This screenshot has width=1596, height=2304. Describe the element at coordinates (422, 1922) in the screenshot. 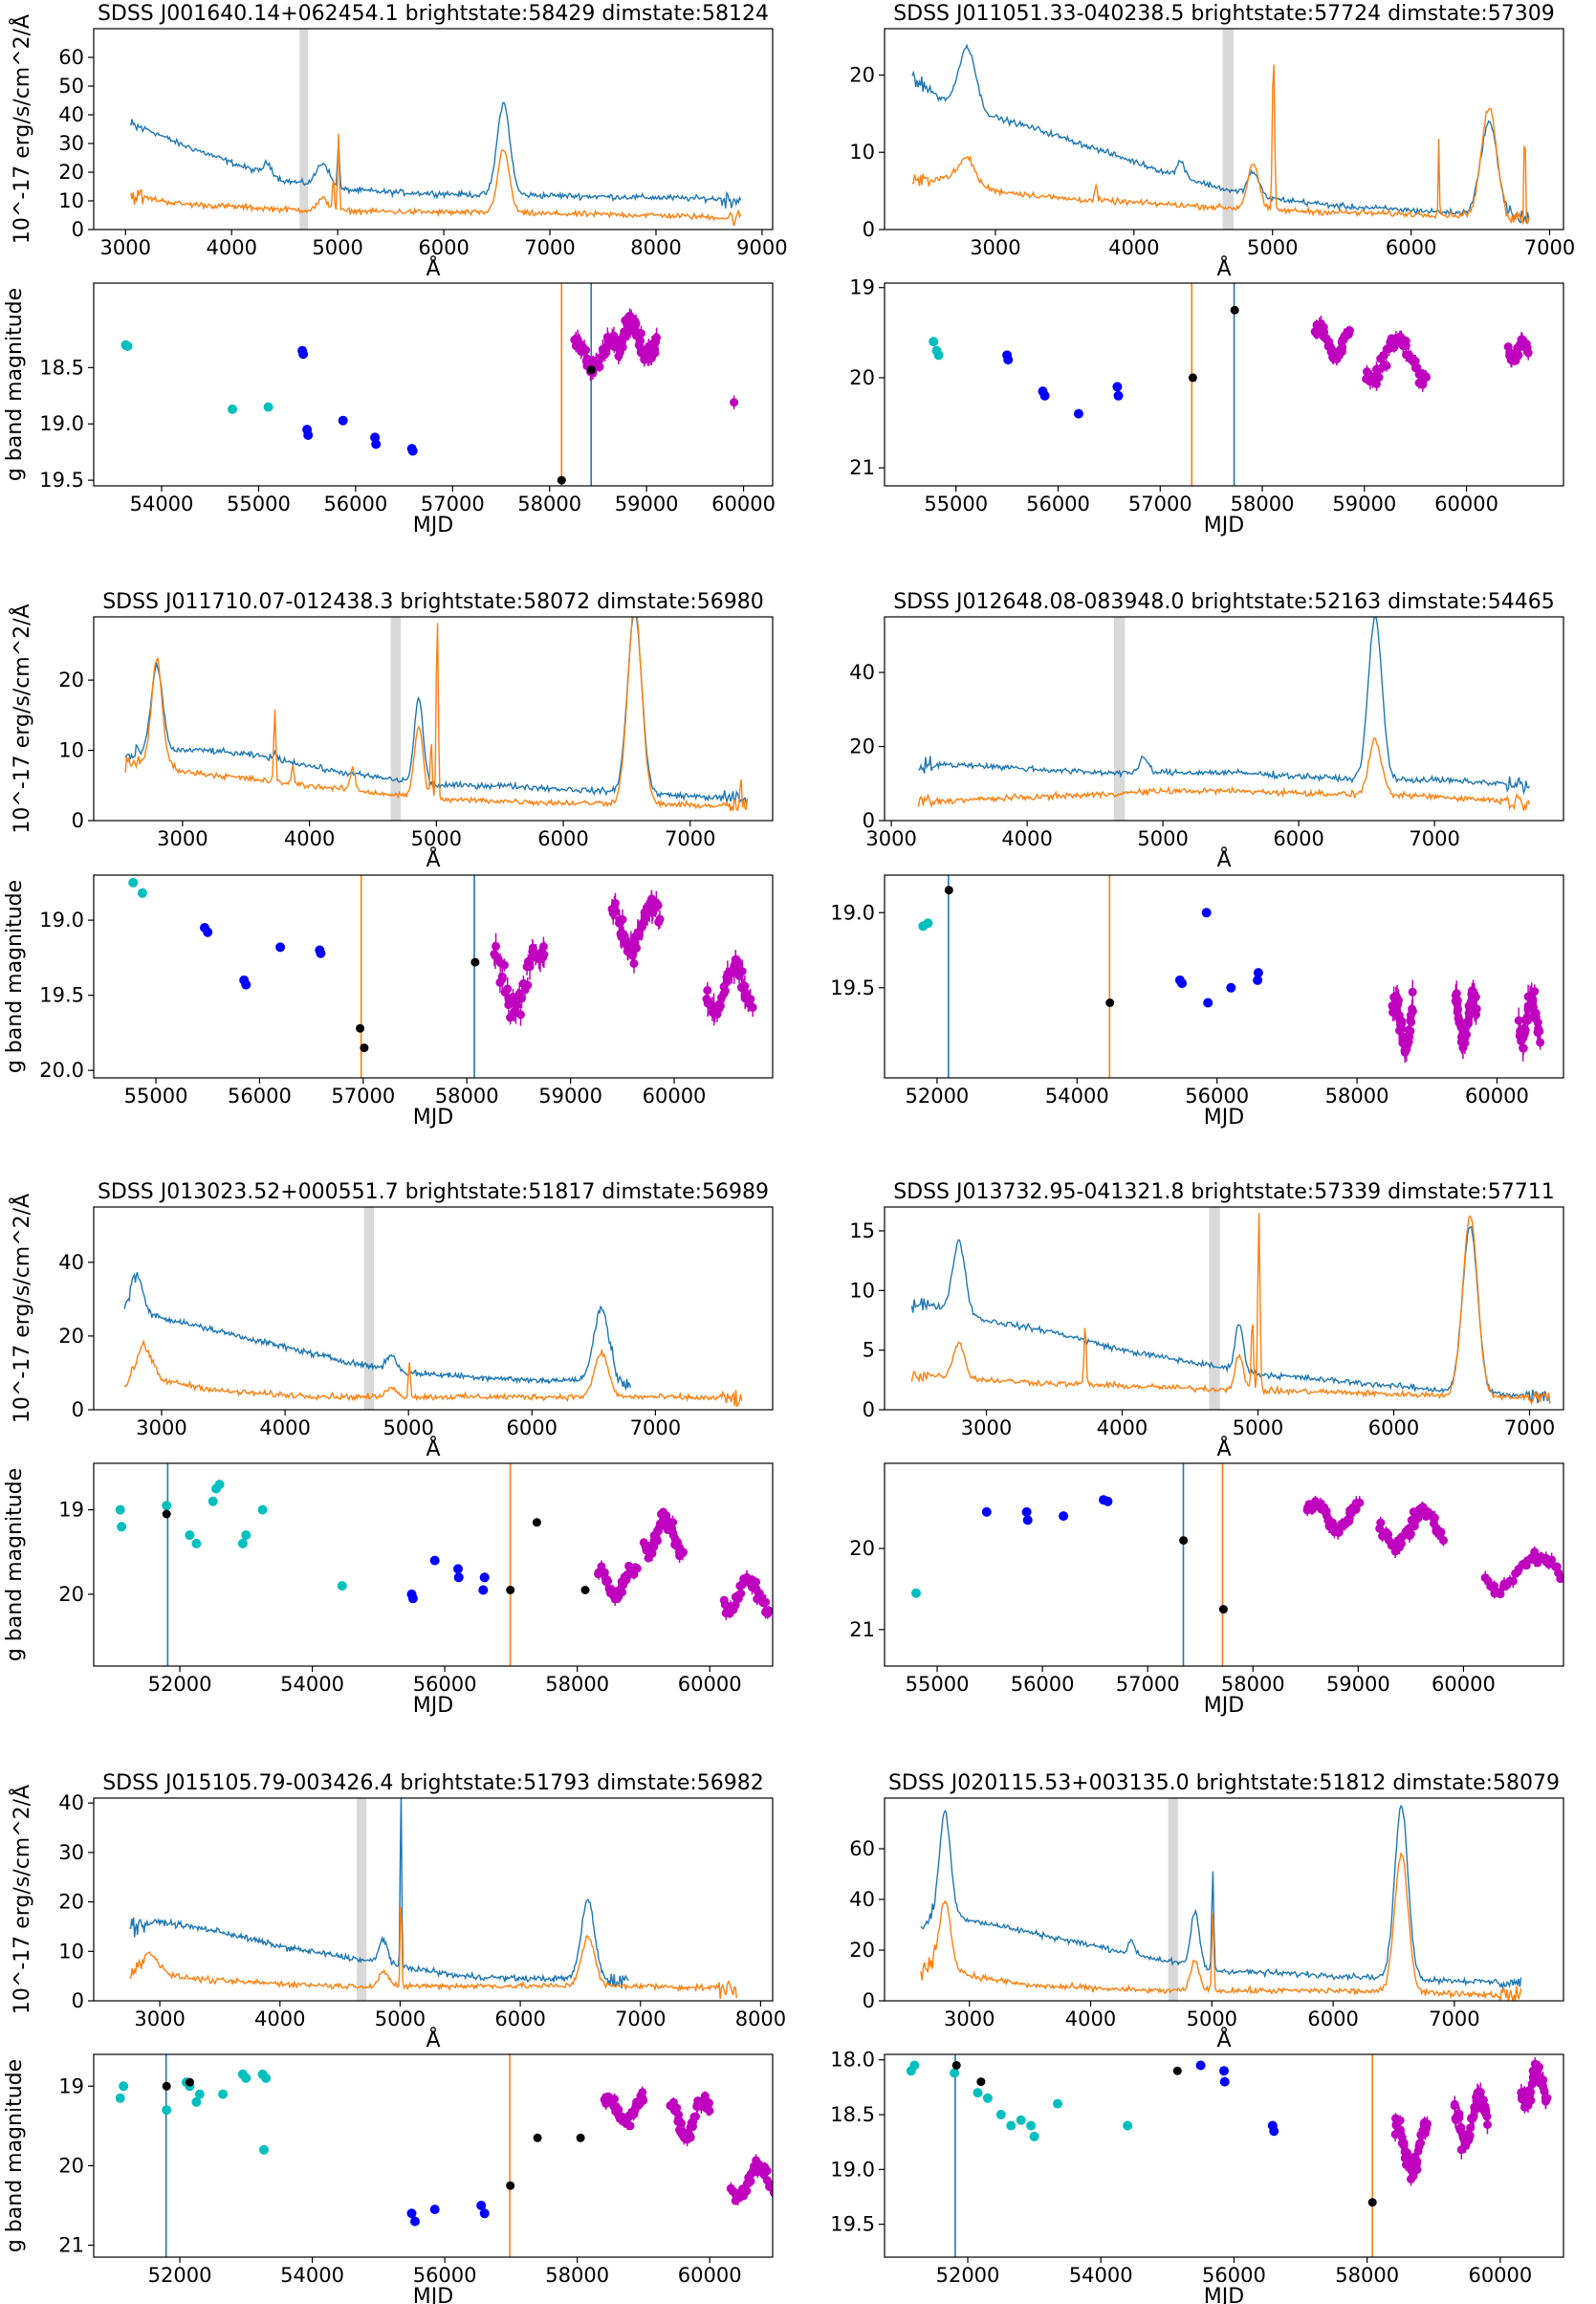

I see `spectrum-chart: 3000 4000 5000 6000 7000 8000 0 10 20 30 40 Å` at that location.